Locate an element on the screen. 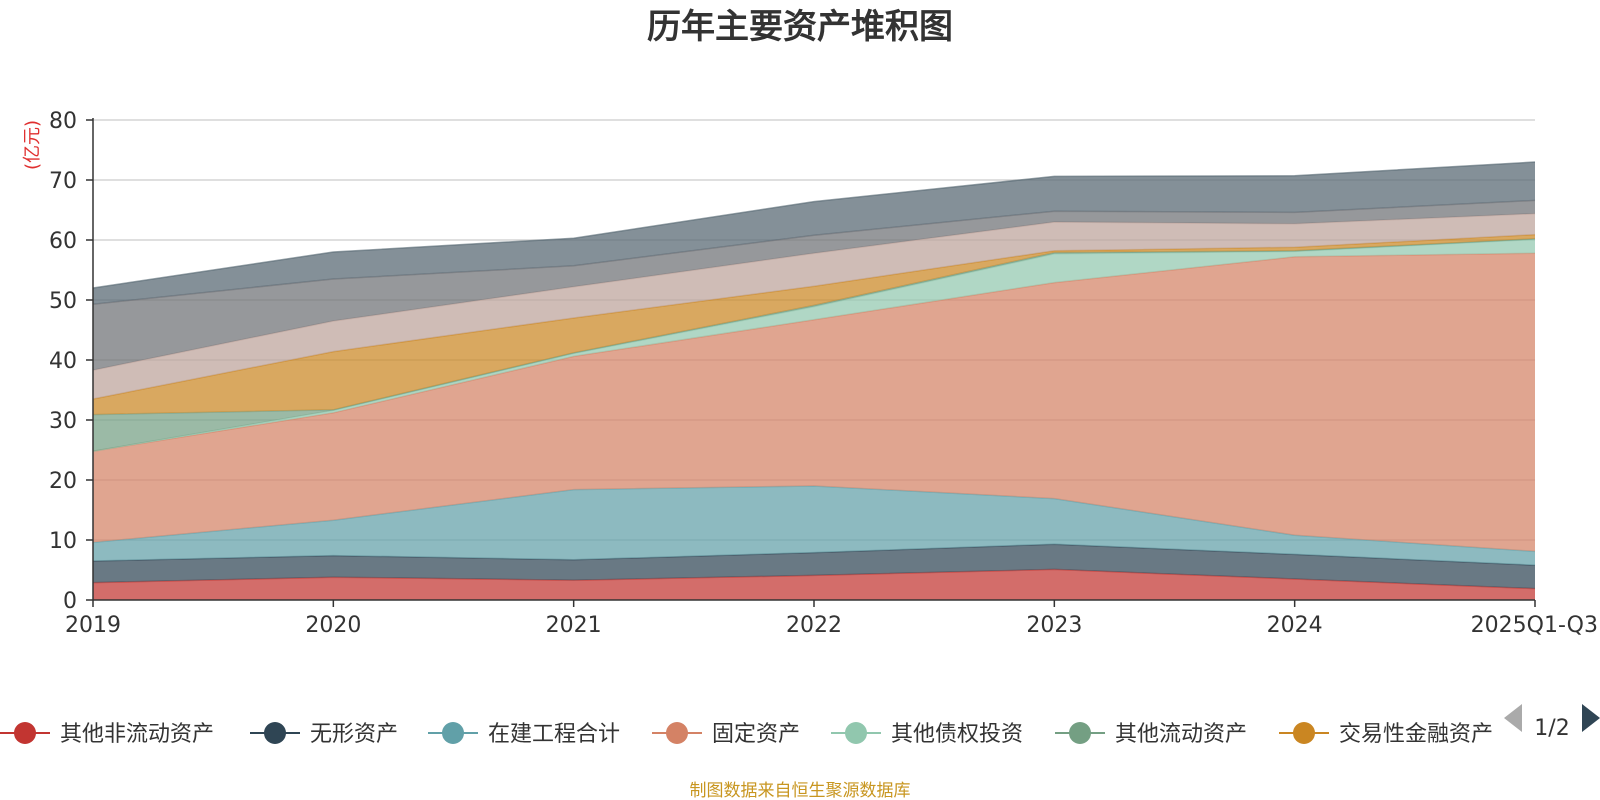 This screenshot has height=800, width=1600. chart-title: 历年主要资产堆积图 is located at coordinates (800, 27).